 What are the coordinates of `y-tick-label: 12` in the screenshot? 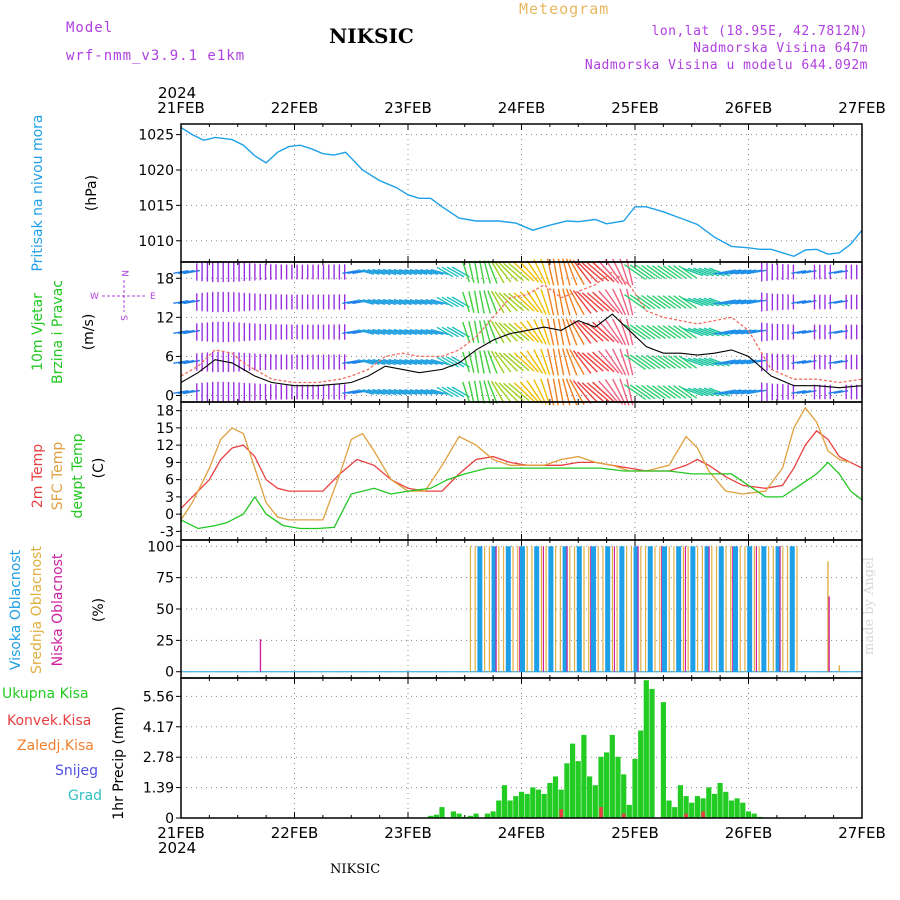 It's located at (165, 318).